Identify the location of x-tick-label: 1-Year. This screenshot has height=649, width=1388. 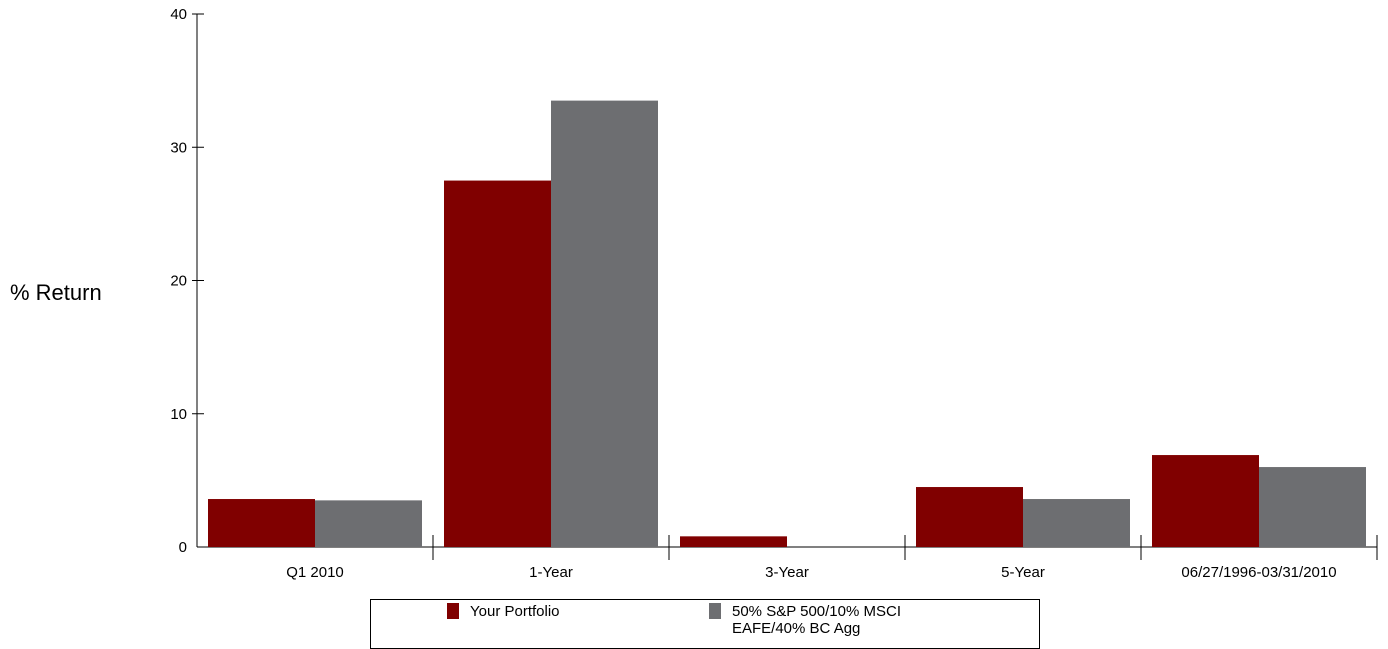
(551, 572).